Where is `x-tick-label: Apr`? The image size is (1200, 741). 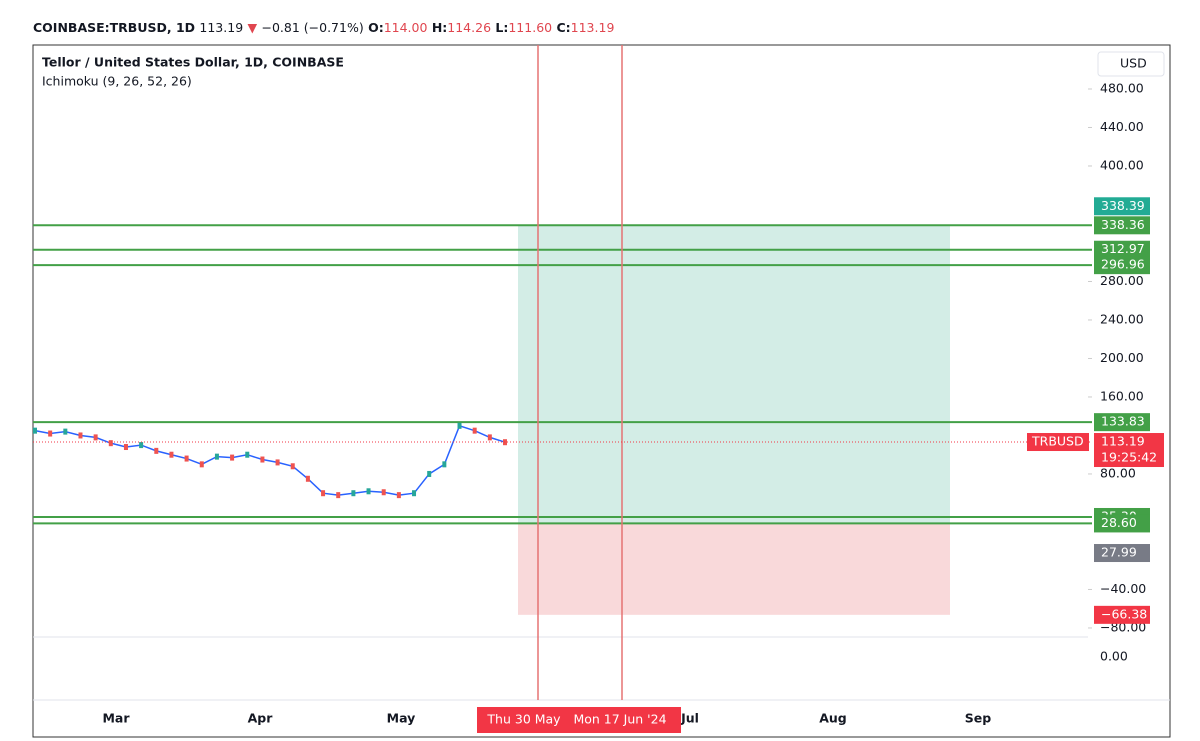
x-tick-label: Apr is located at coordinates (261, 718).